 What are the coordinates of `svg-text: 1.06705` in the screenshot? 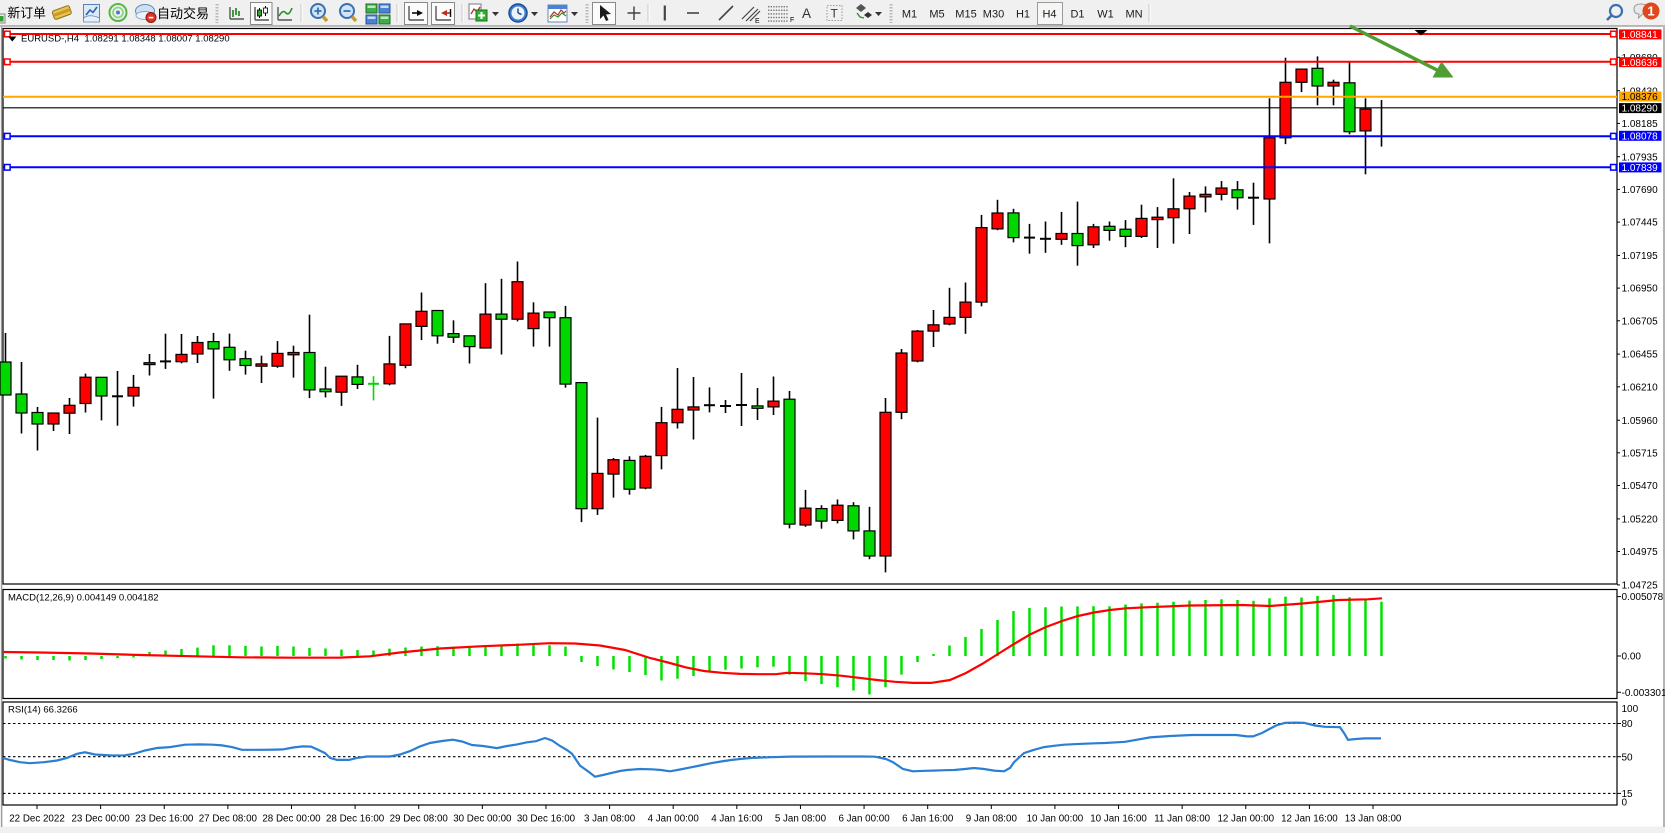 It's located at (1640, 321).